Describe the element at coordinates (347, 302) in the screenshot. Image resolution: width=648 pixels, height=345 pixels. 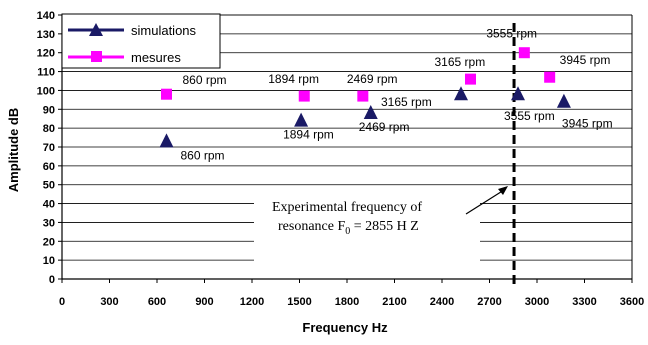
I see `x-tick-label-1800: 1800` at that location.